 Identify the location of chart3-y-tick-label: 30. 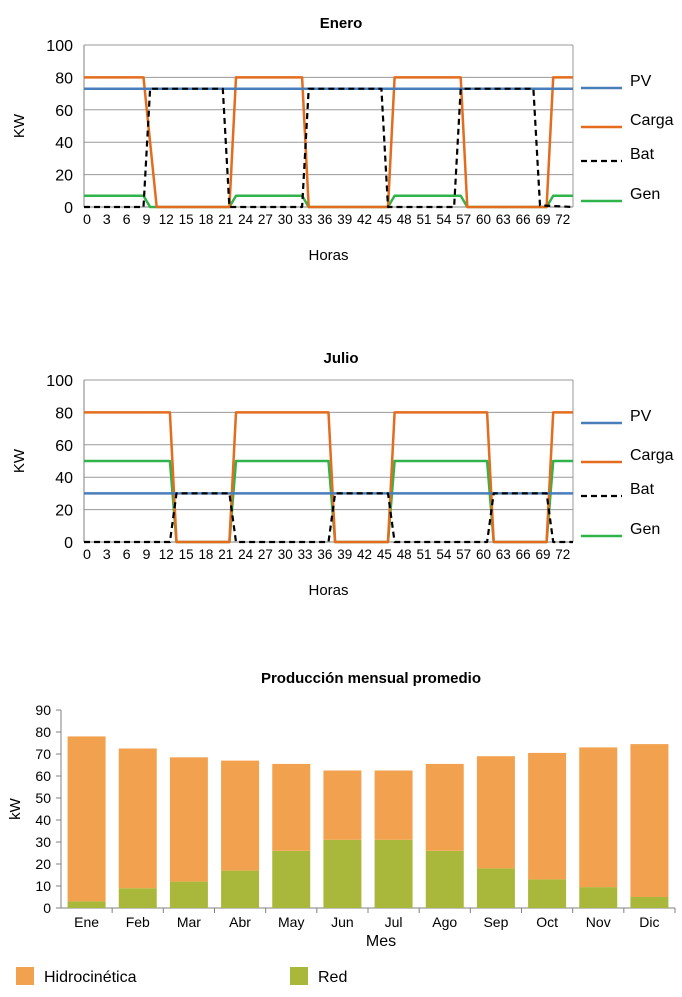
(43, 842).